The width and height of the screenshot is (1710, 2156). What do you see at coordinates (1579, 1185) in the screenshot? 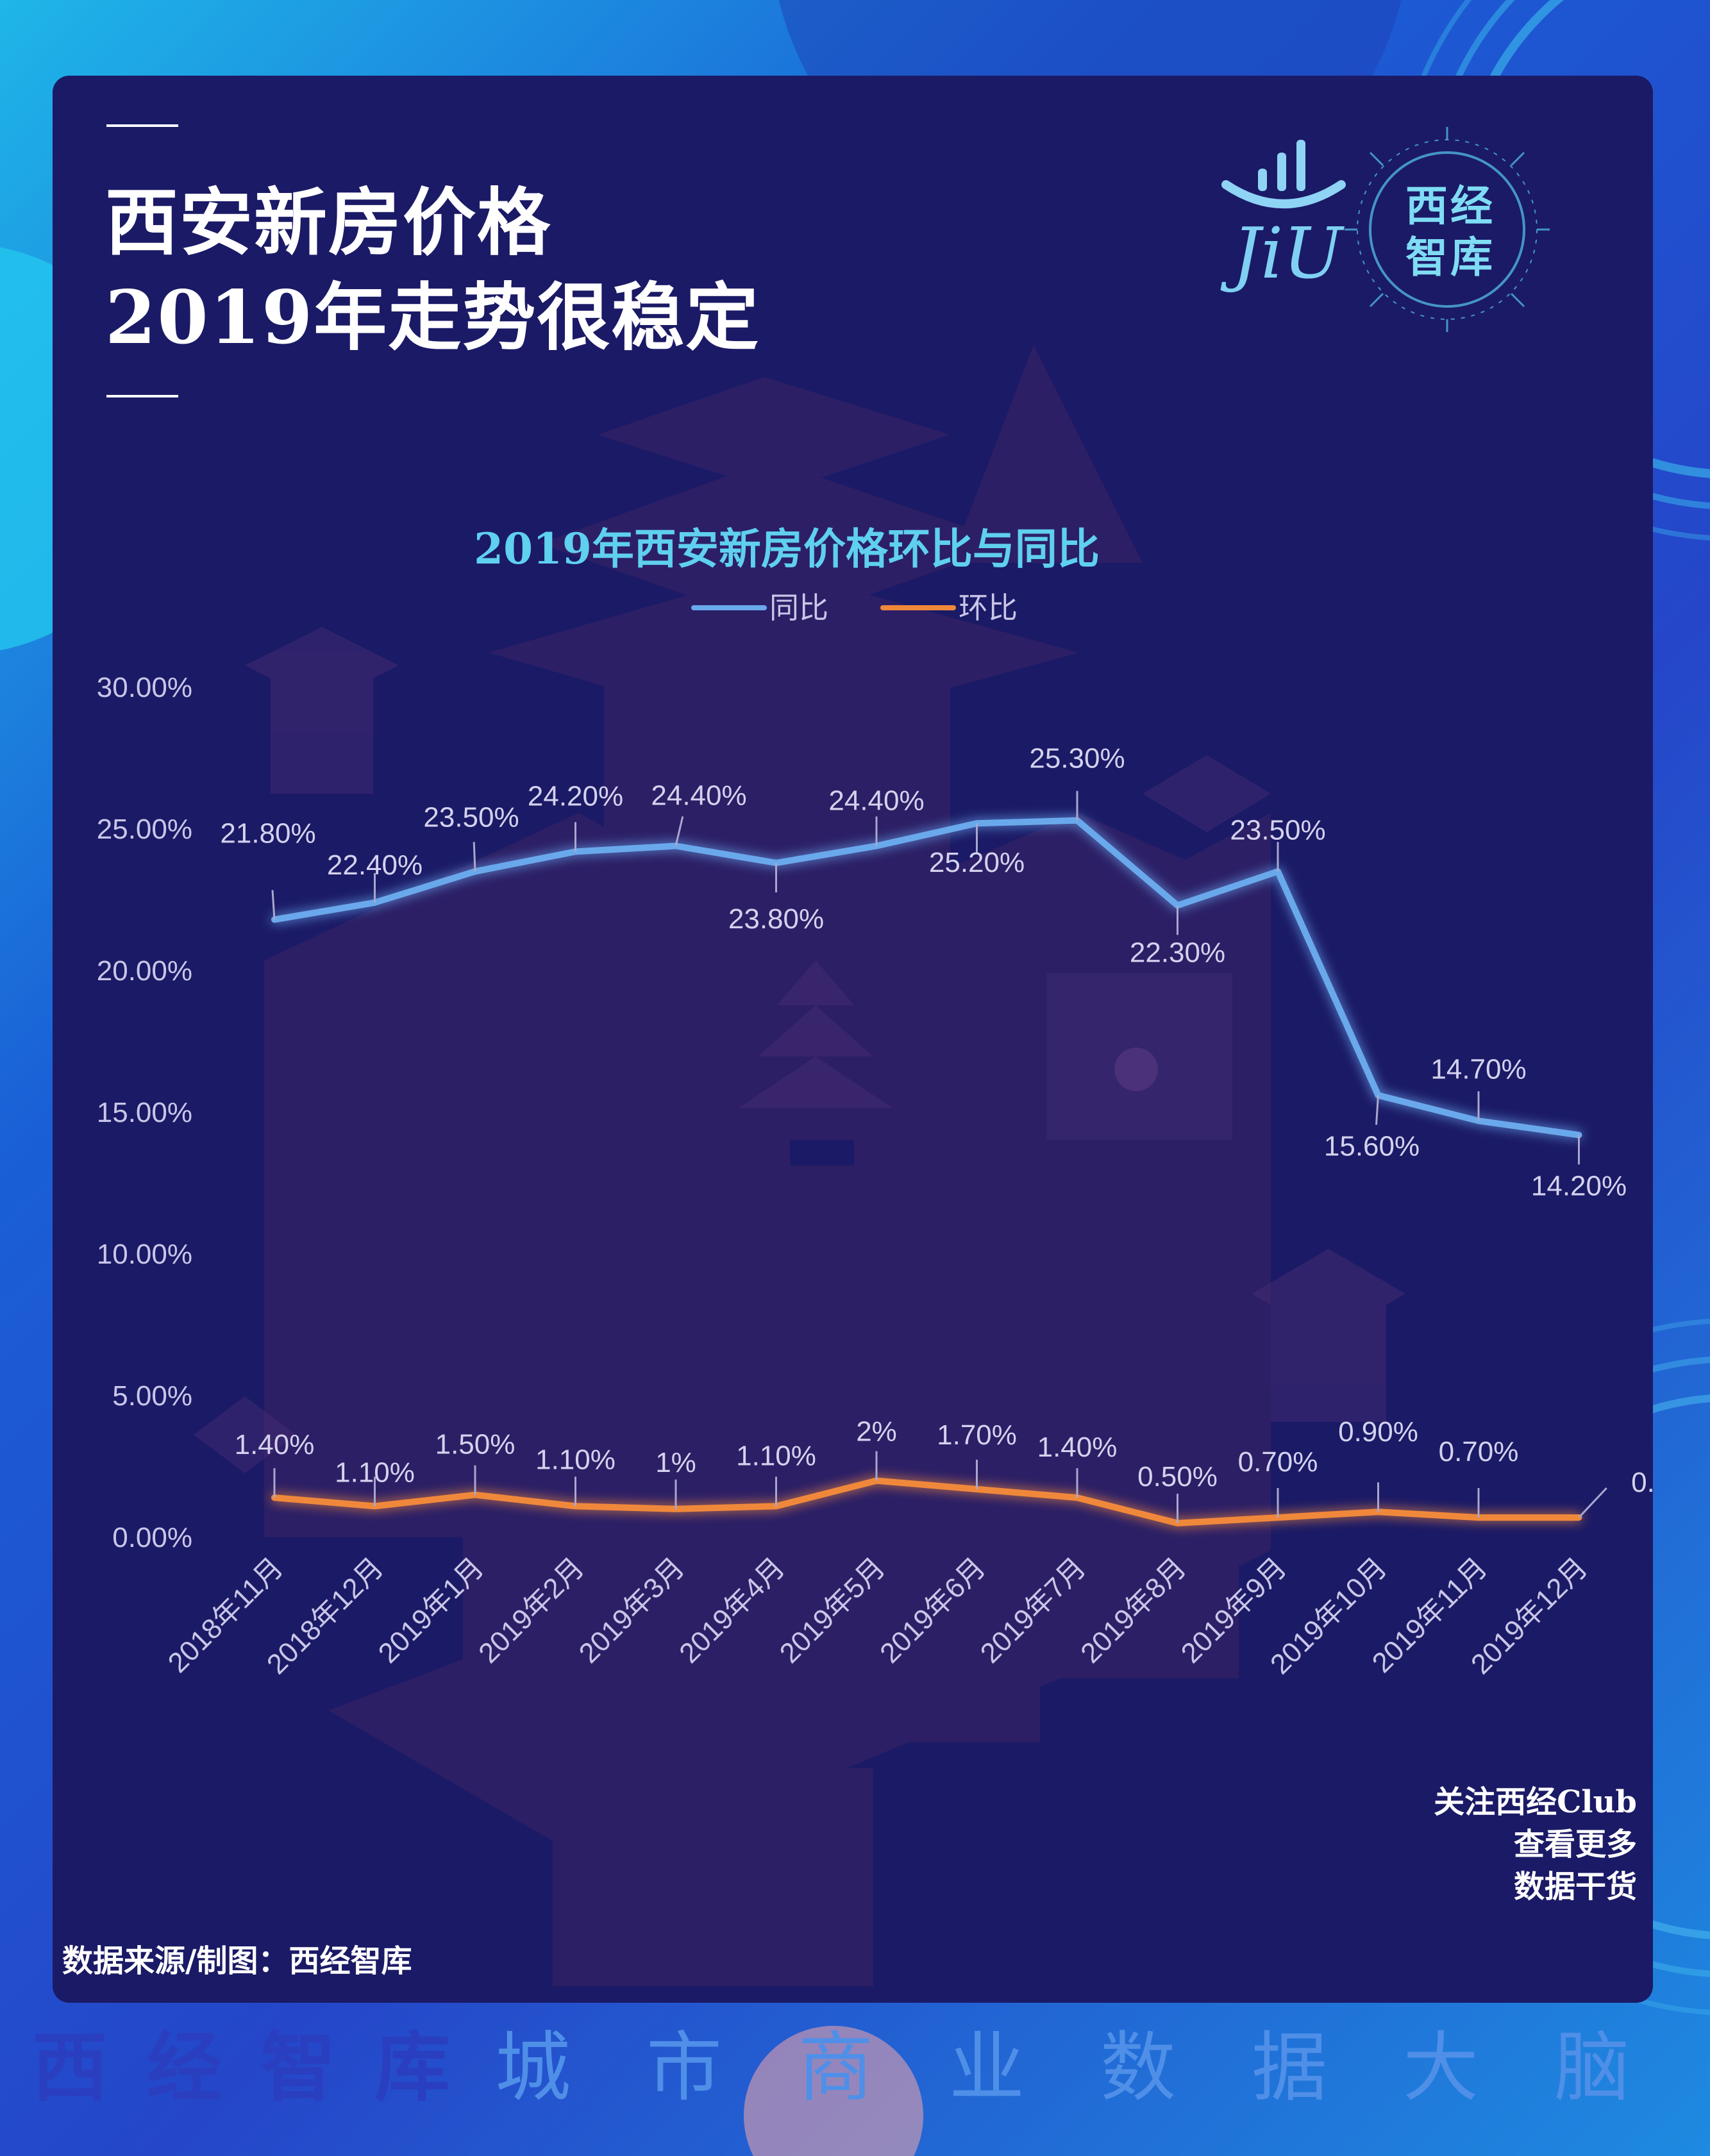
I see `data-label: 14.20%` at bounding box center [1579, 1185].